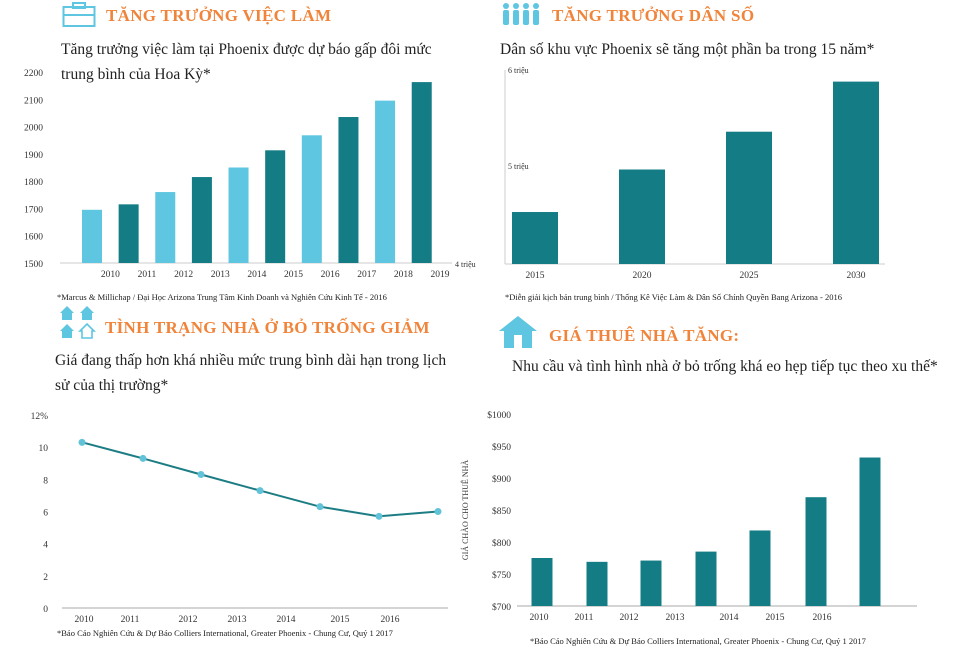  What do you see at coordinates (33, 183) in the screenshot?
I see `y-tick-label: 1800` at bounding box center [33, 183].